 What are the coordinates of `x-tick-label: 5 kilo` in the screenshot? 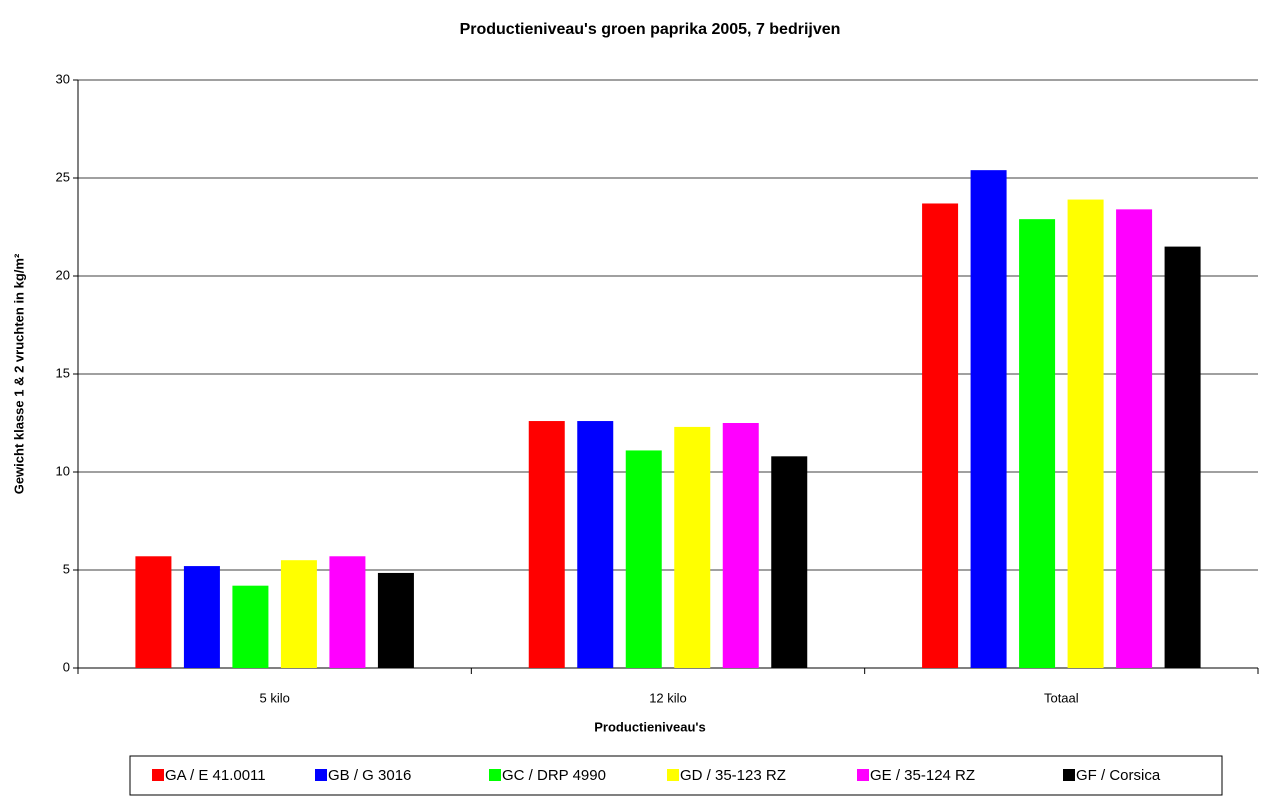 It's located at (274, 697).